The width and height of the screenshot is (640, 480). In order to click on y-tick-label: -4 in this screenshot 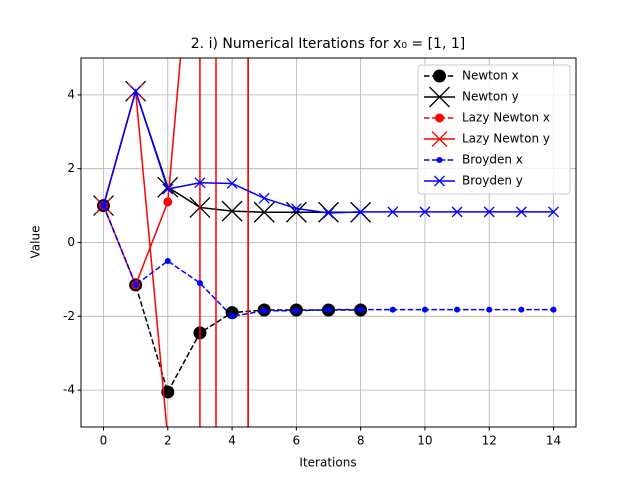, I will do `click(69, 390)`.